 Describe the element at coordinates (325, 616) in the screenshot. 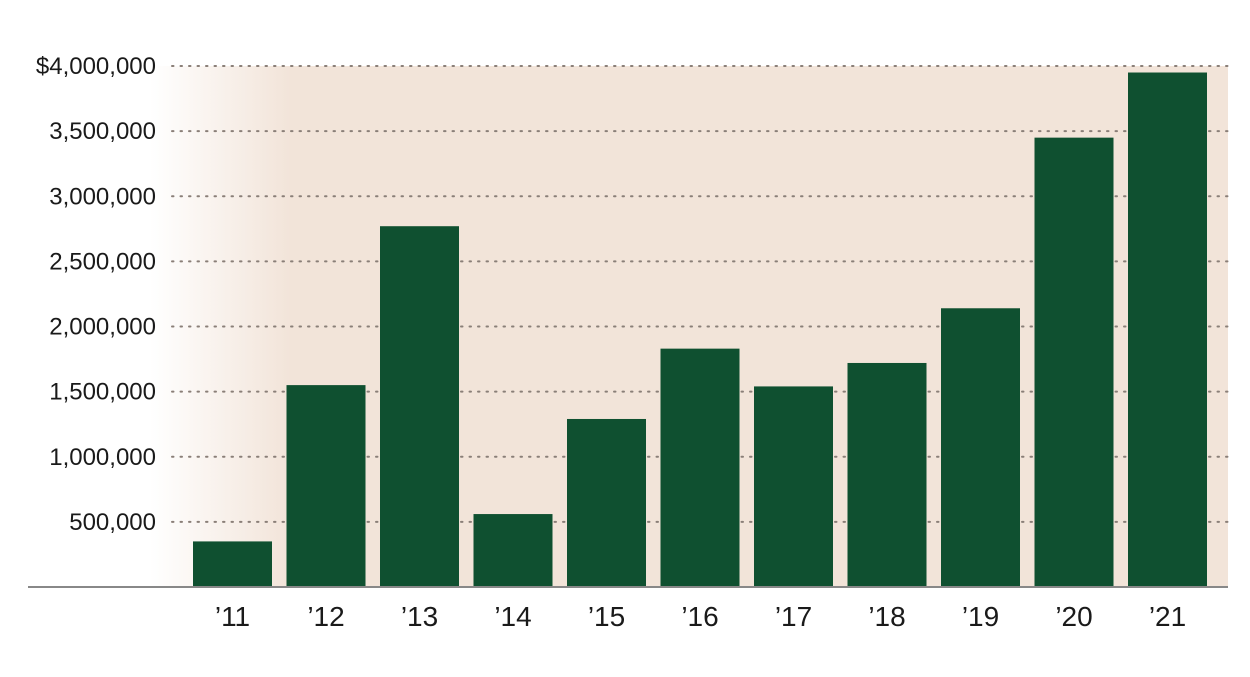

I see `x-tick-label: ’12` at that location.